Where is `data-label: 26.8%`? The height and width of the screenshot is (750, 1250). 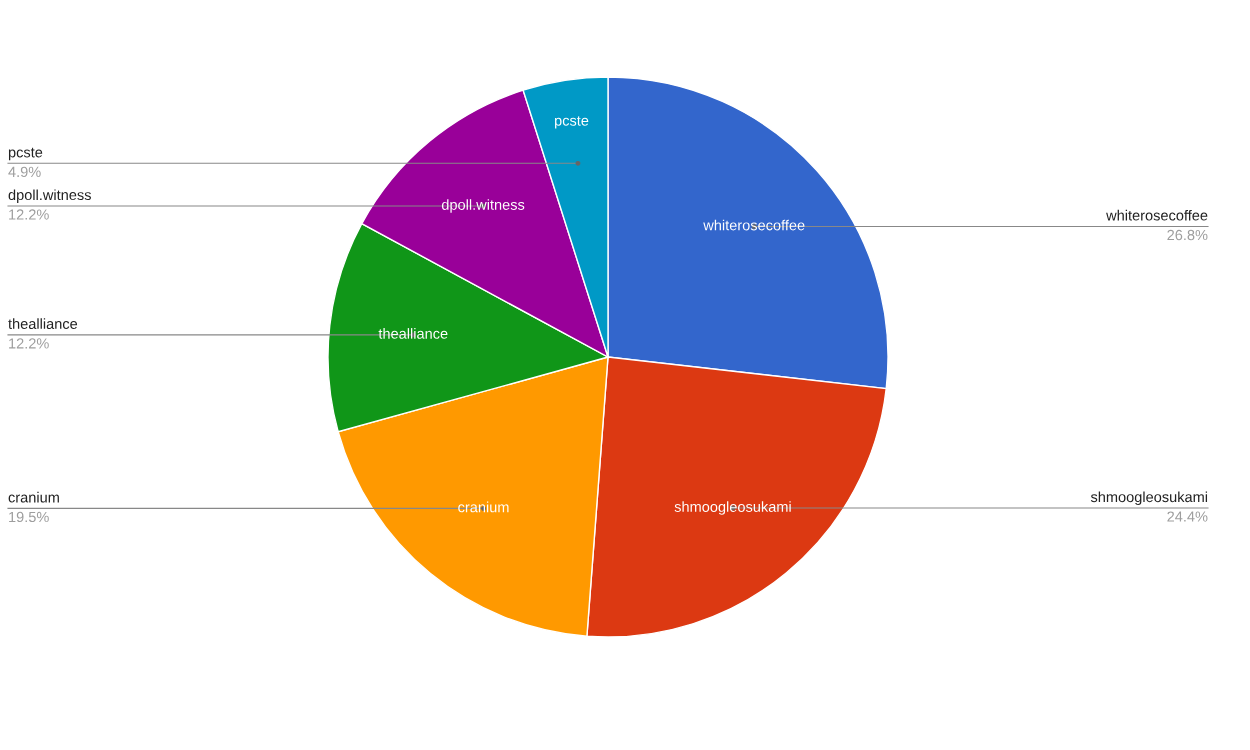 data-label: 26.8% is located at coordinates (1187, 235).